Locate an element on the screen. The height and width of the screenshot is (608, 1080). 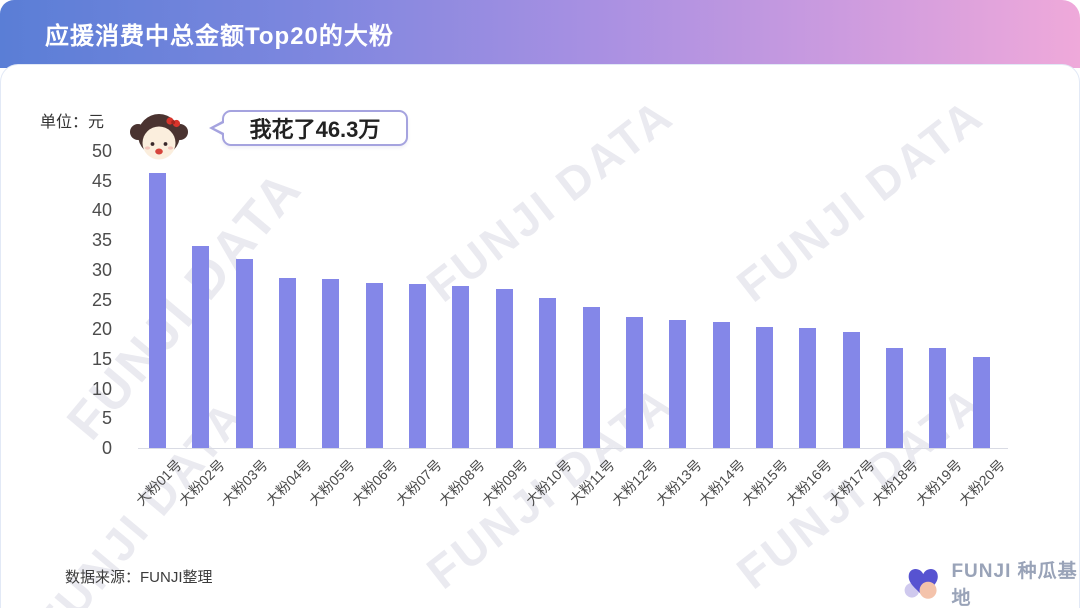
page-title: 应援消费中总金额Top20的大粉 is located at coordinates (219, 36).